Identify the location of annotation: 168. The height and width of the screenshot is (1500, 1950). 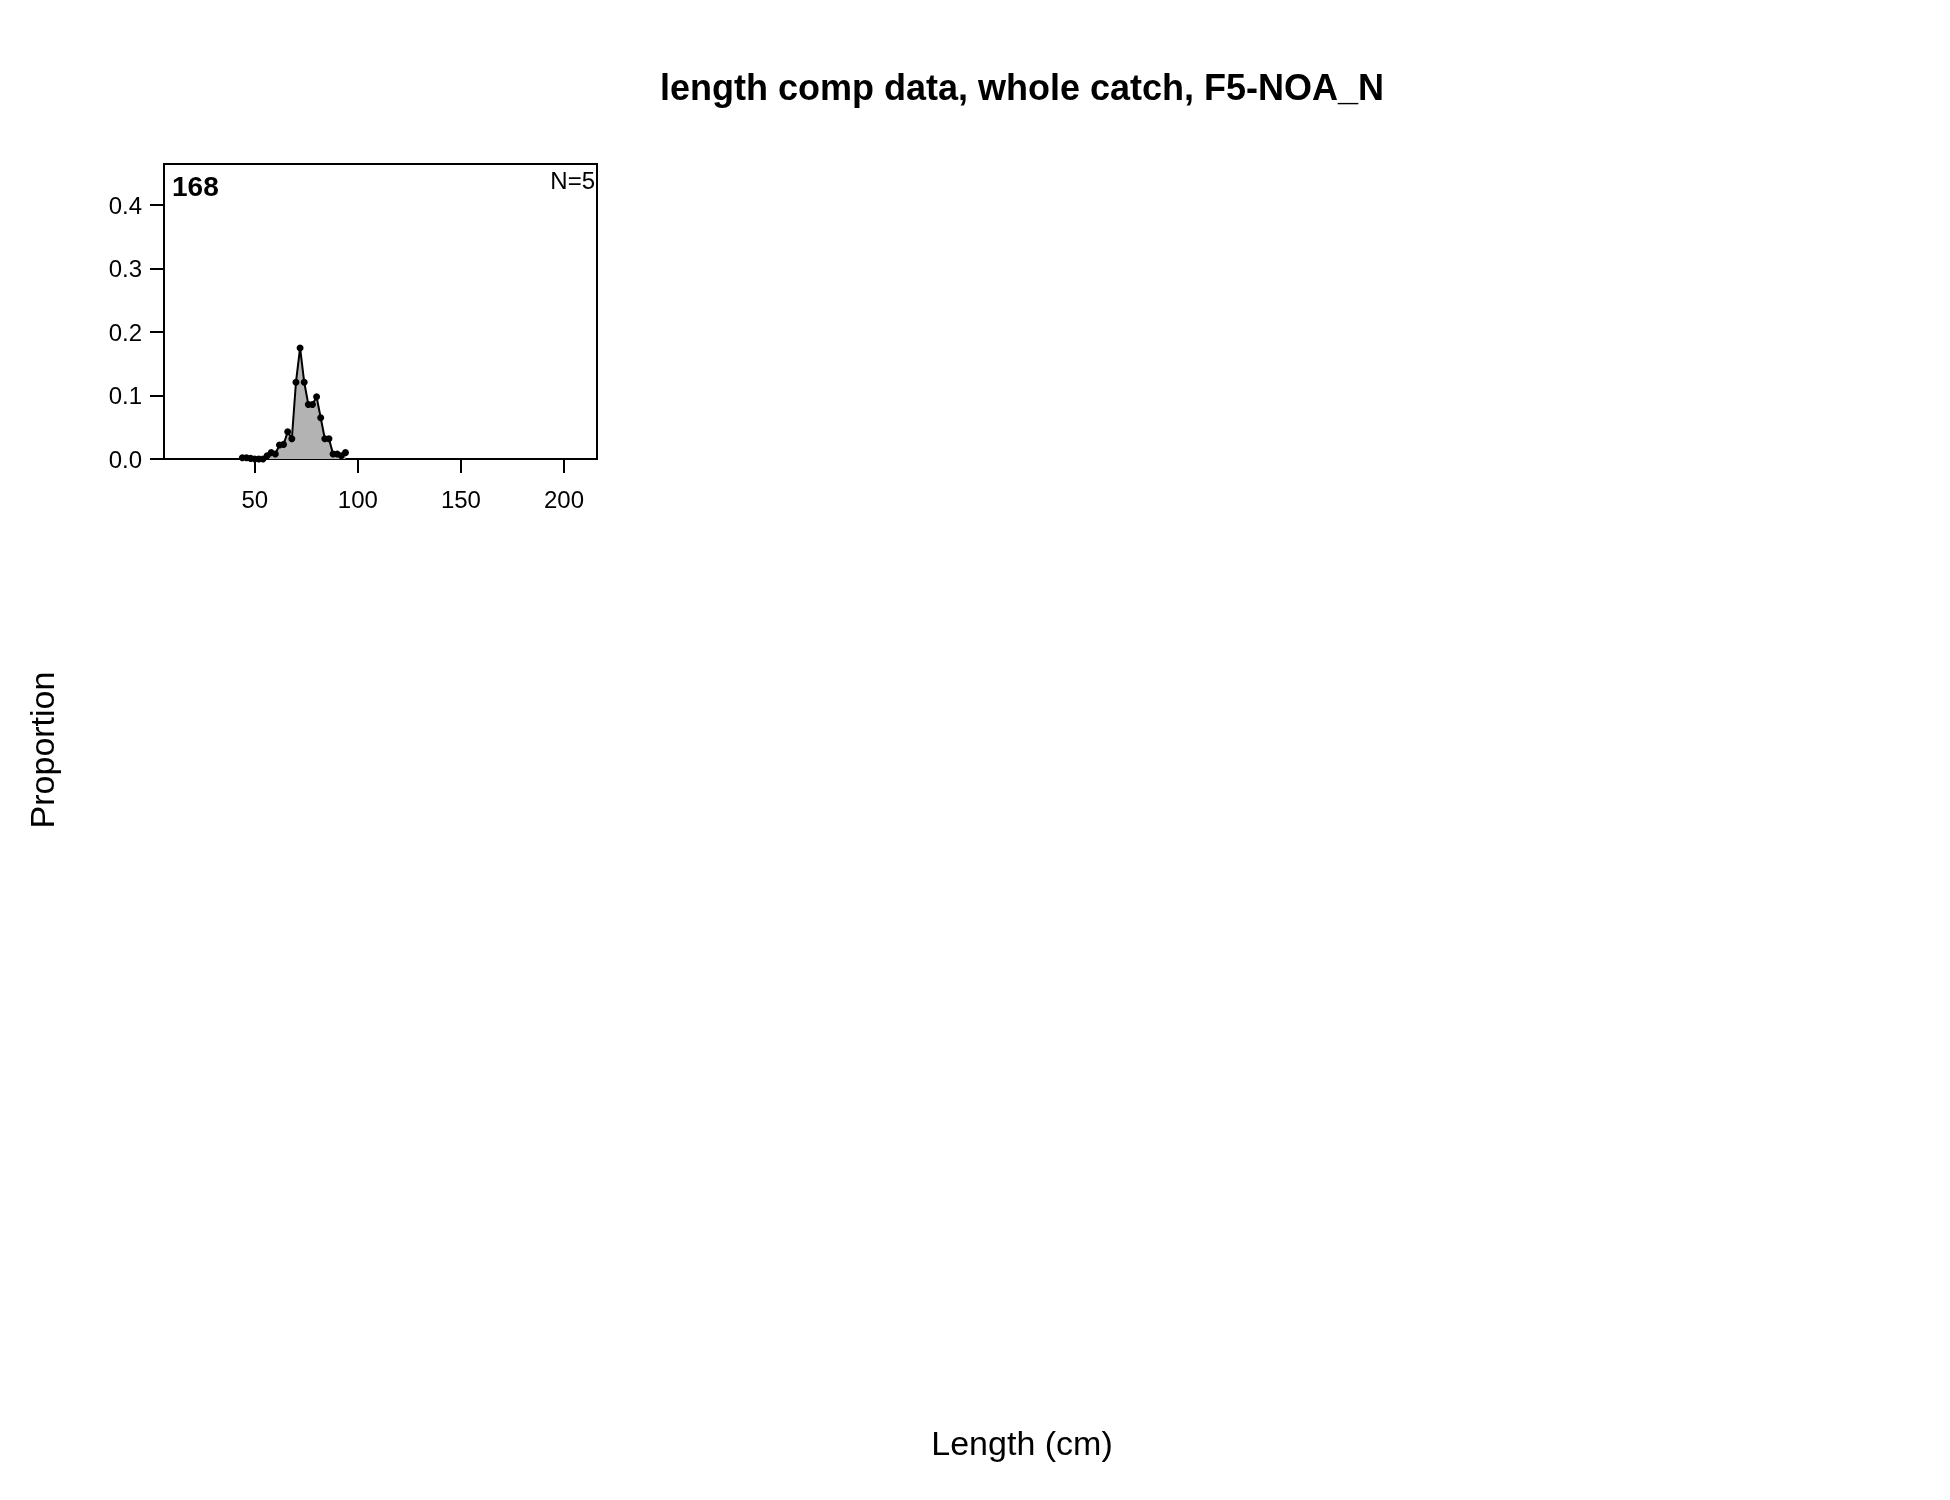
(195, 186).